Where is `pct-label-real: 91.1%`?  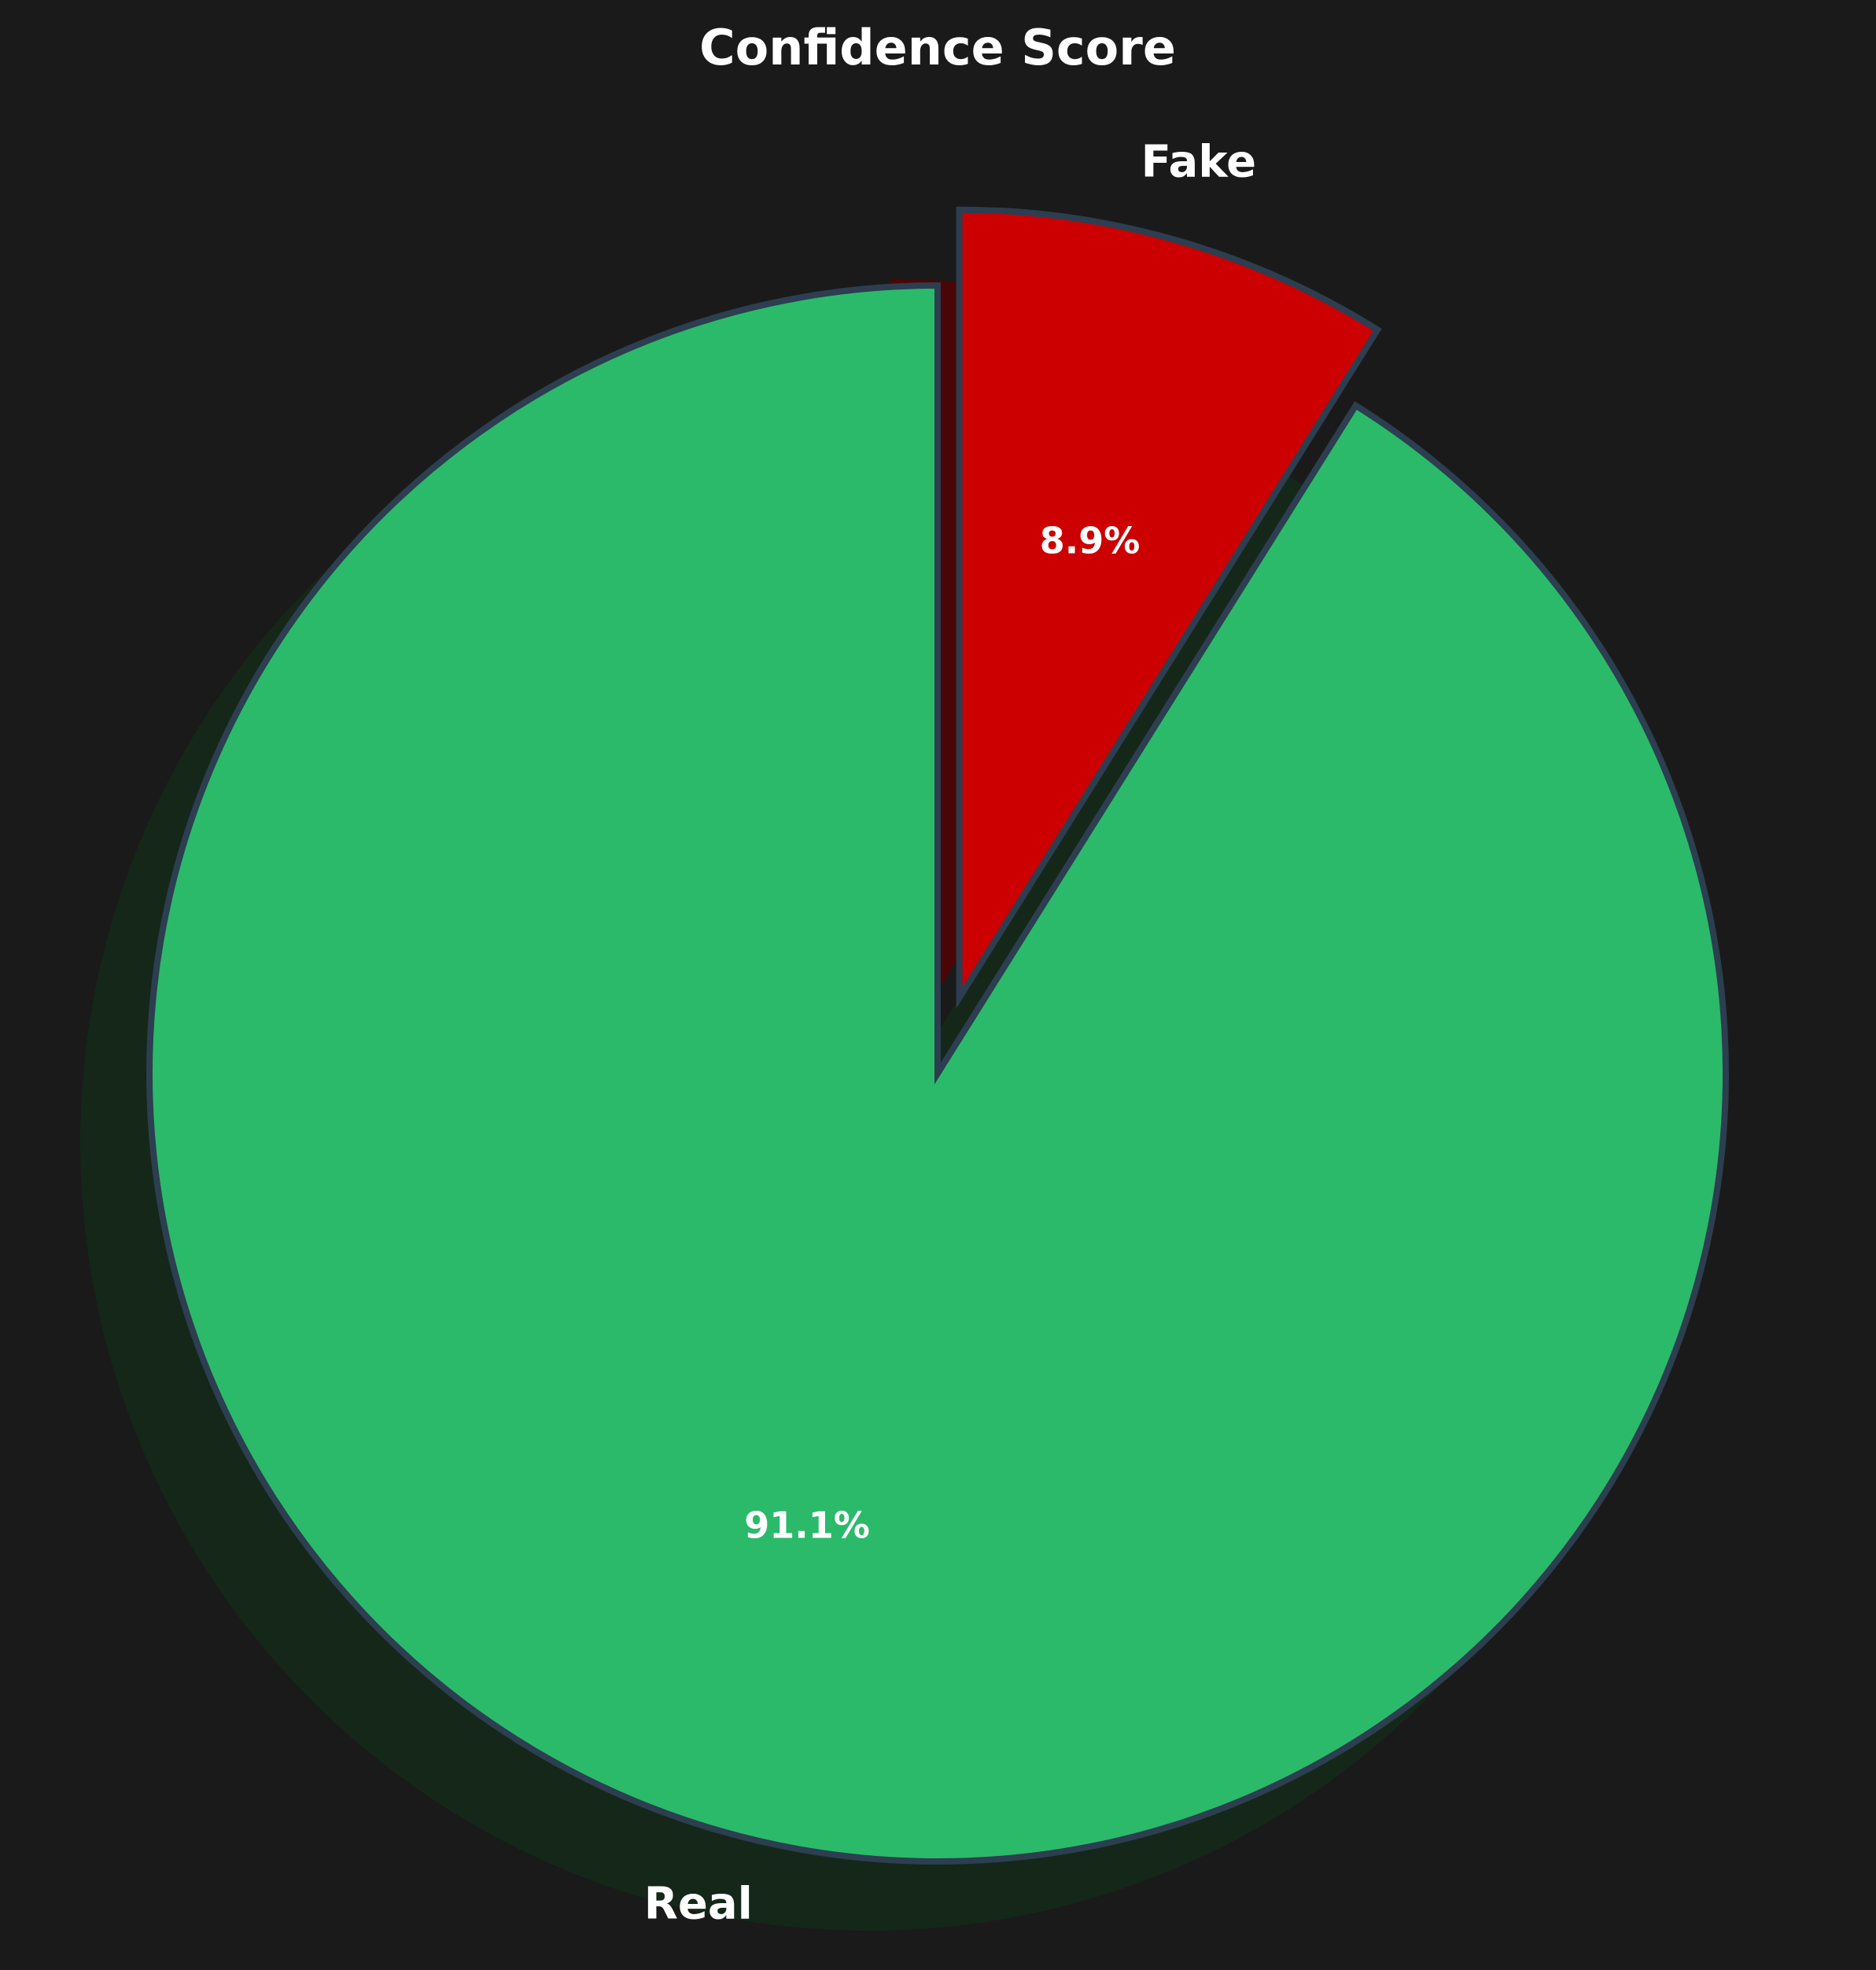 pct-label-real: 91.1% is located at coordinates (807, 1525).